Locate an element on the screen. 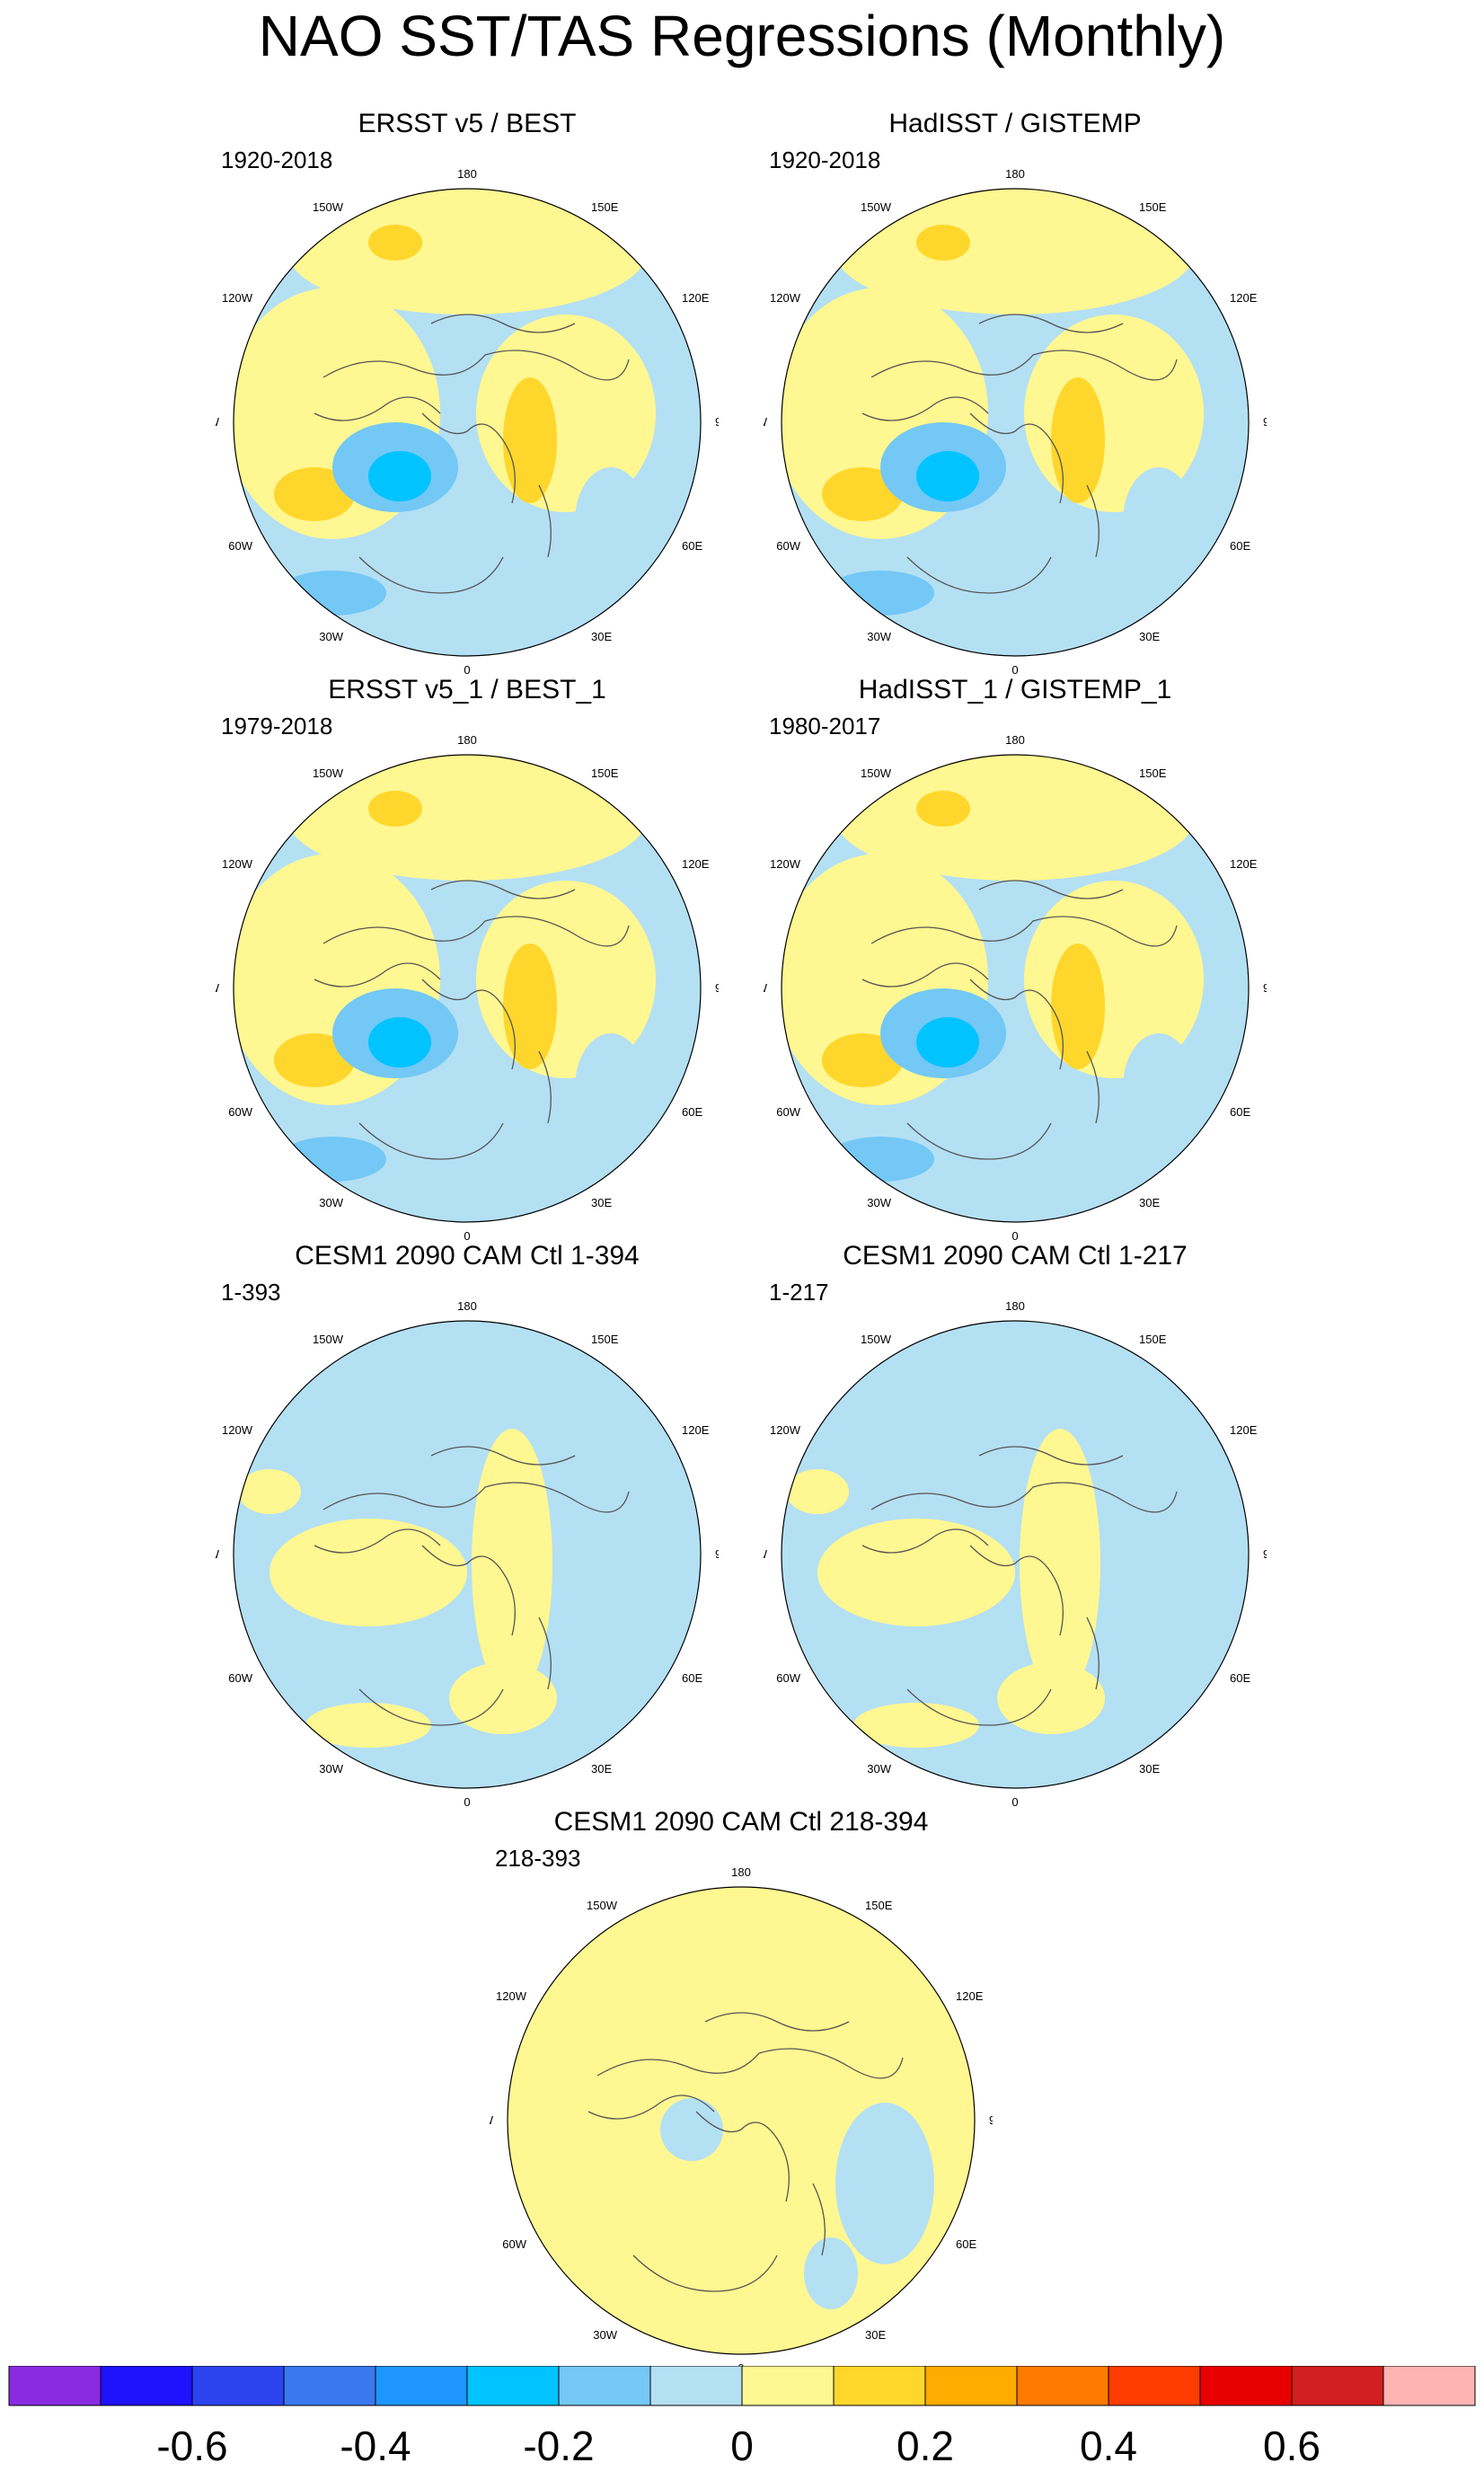 The width and height of the screenshot is (1484, 2489). colorbar-label: -0.6 is located at coordinates (192, 2446).